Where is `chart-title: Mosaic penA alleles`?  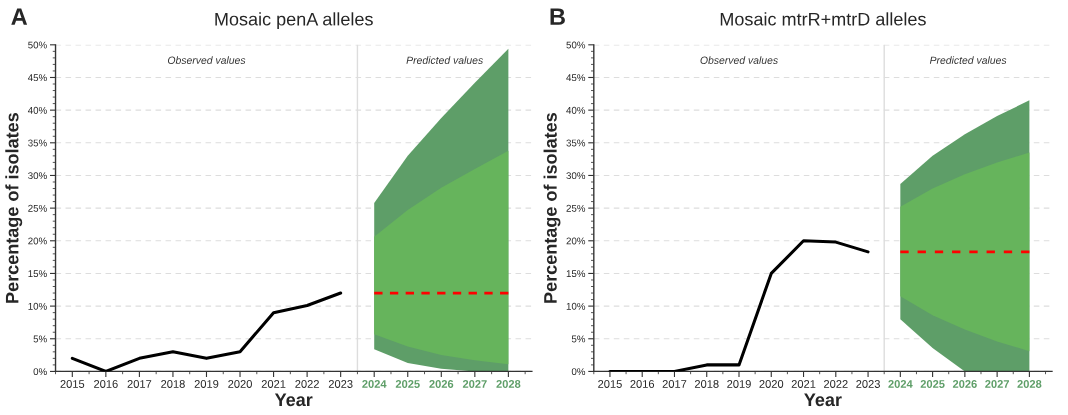
chart-title: Mosaic penA alleles is located at coordinates (294, 21).